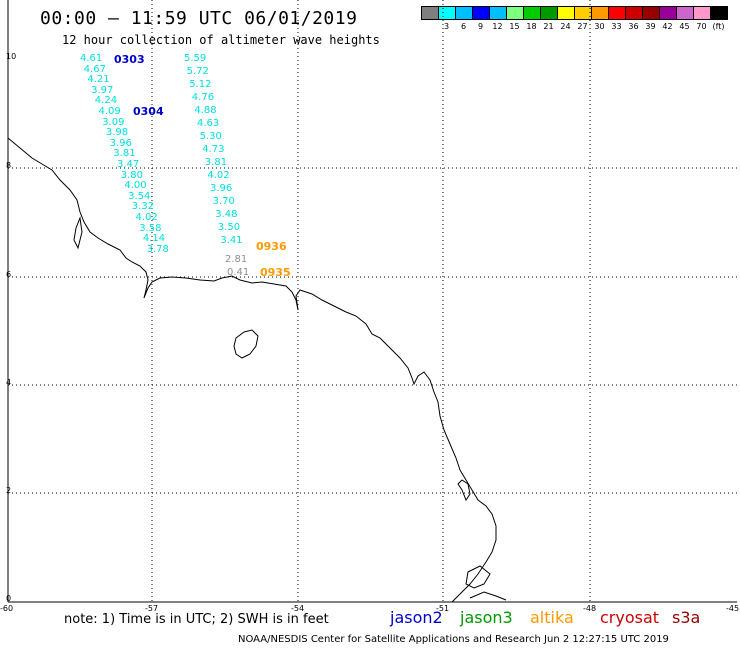  I want to click on wave-height-value: 4.21, so click(98, 80).